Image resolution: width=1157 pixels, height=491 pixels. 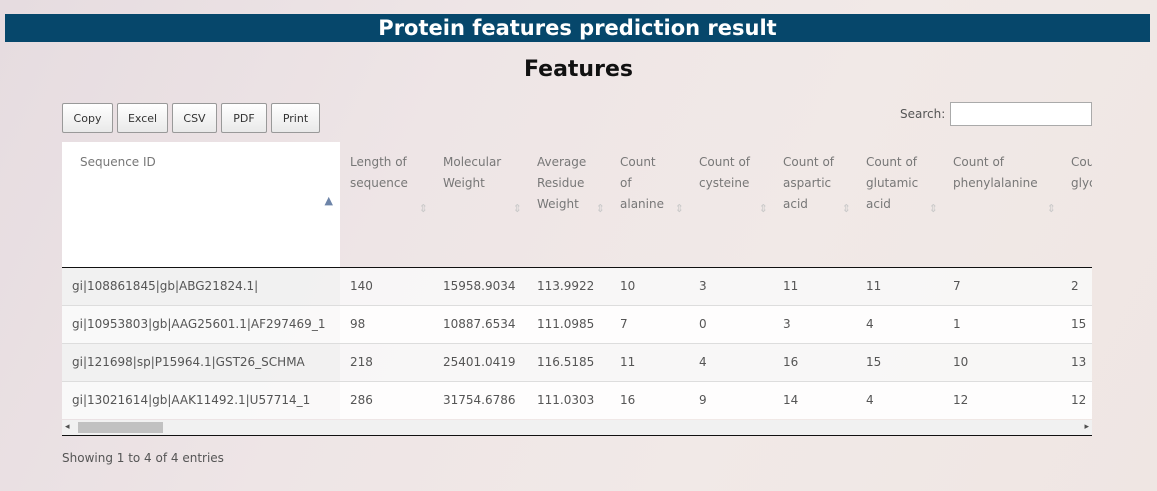 I want to click on column-header: Count of glutamic acid ⇕, so click(x=899, y=205).